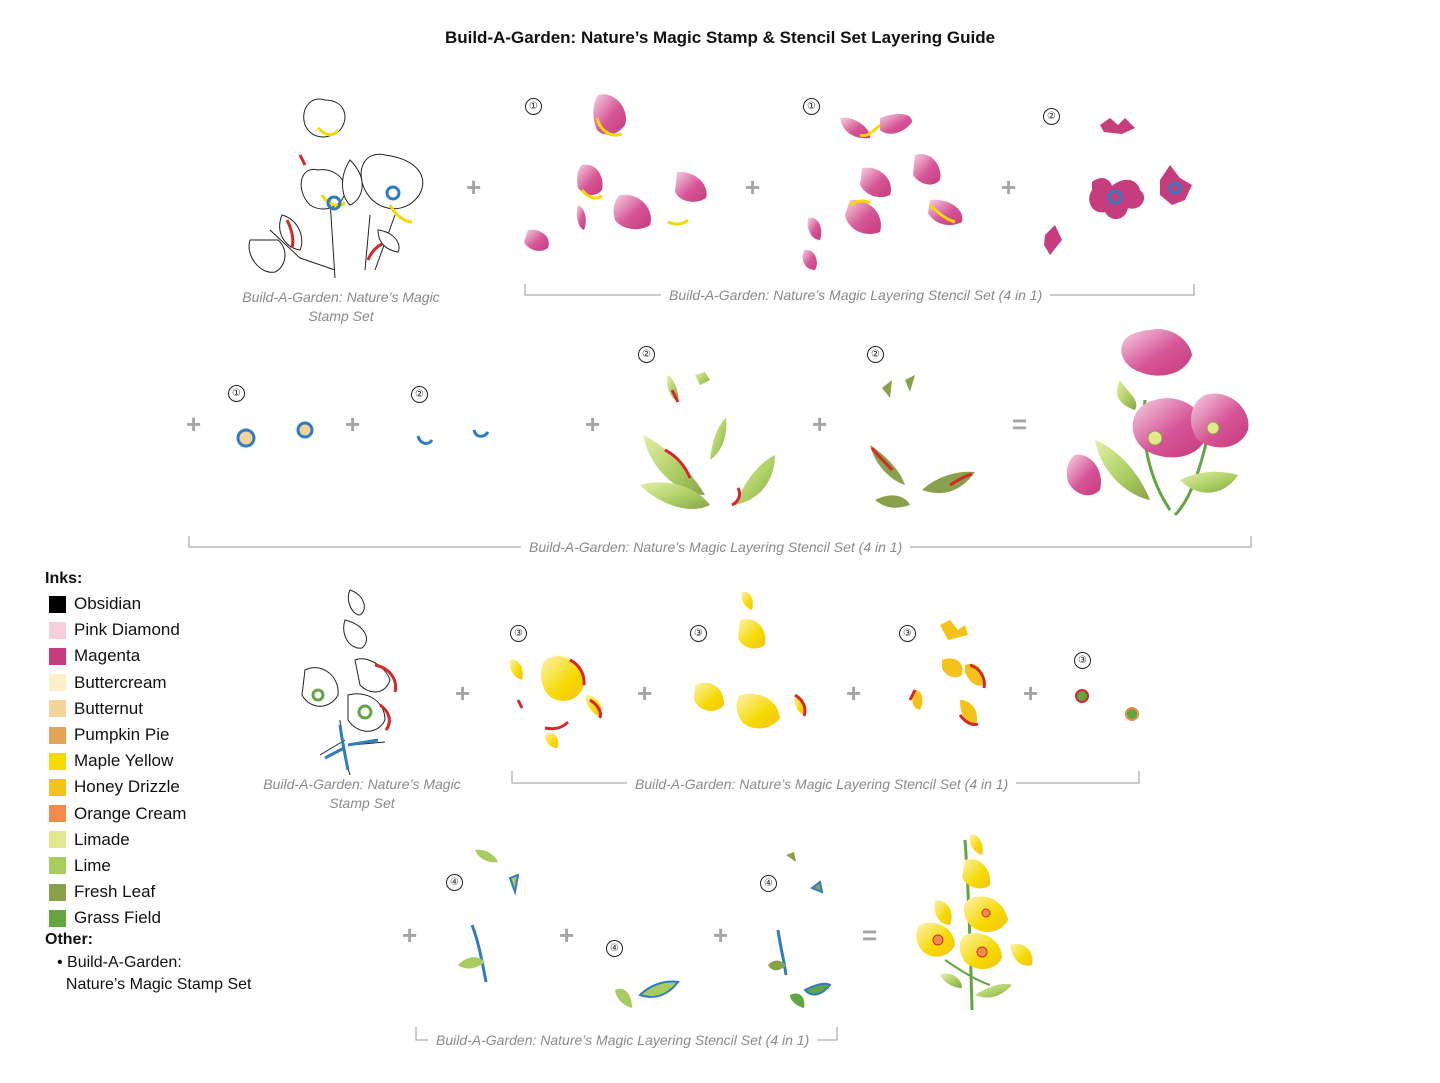 The width and height of the screenshot is (1440, 1083). Describe the element at coordinates (108, 604) in the screenshot. I see `ink-name: Obsidian` at that location.